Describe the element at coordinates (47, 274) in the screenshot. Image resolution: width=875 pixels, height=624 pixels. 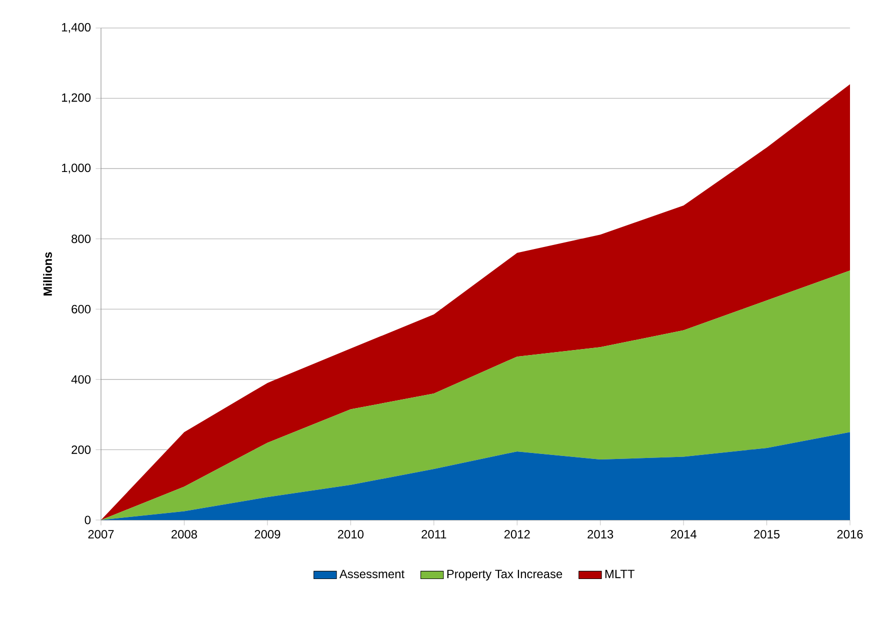
I see `y-axis-title: Millions` at that location.